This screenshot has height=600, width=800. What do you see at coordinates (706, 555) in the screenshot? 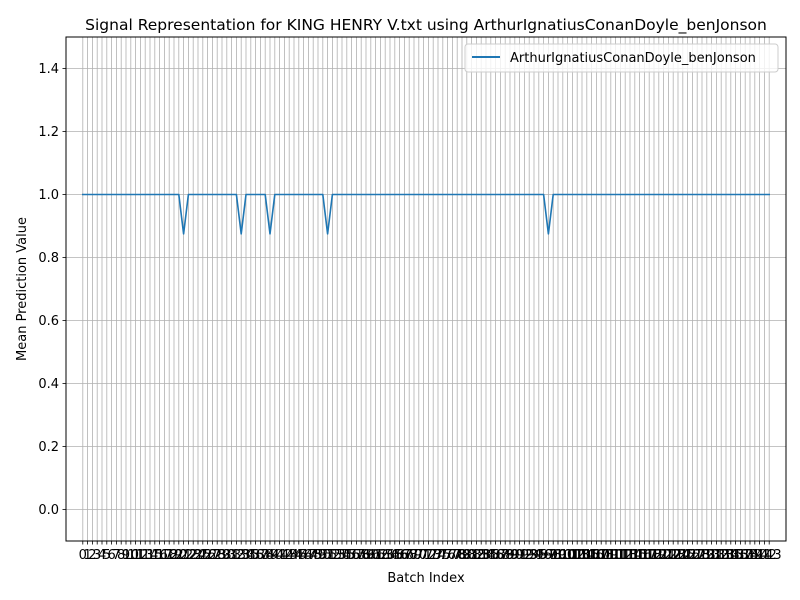
I see `x-tick-label: 130` at bounding box center [706, 555].